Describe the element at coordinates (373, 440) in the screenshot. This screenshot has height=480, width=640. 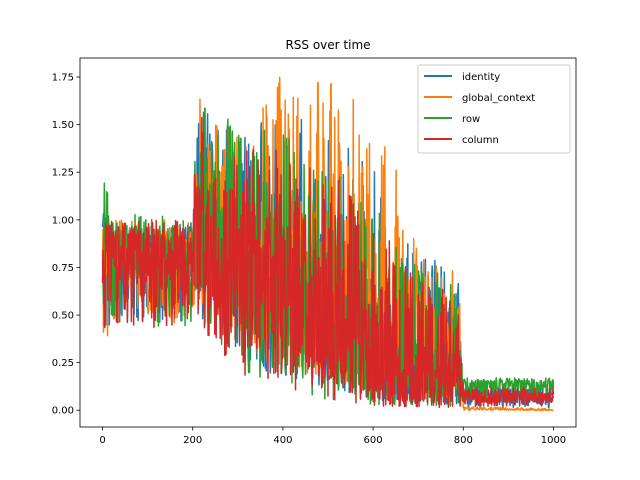
I see `x-tick-label: 600` at that location.